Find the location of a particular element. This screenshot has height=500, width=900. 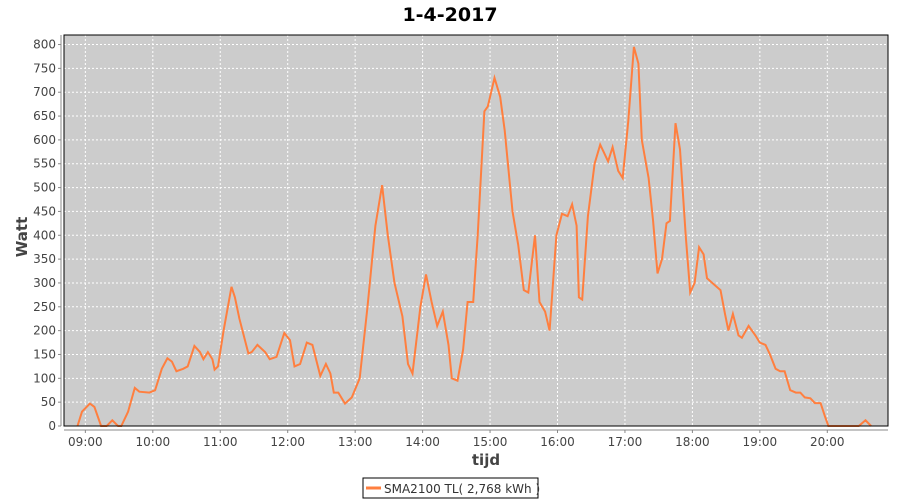

y-tick-label: 550 is located at coordinates (44, 164).